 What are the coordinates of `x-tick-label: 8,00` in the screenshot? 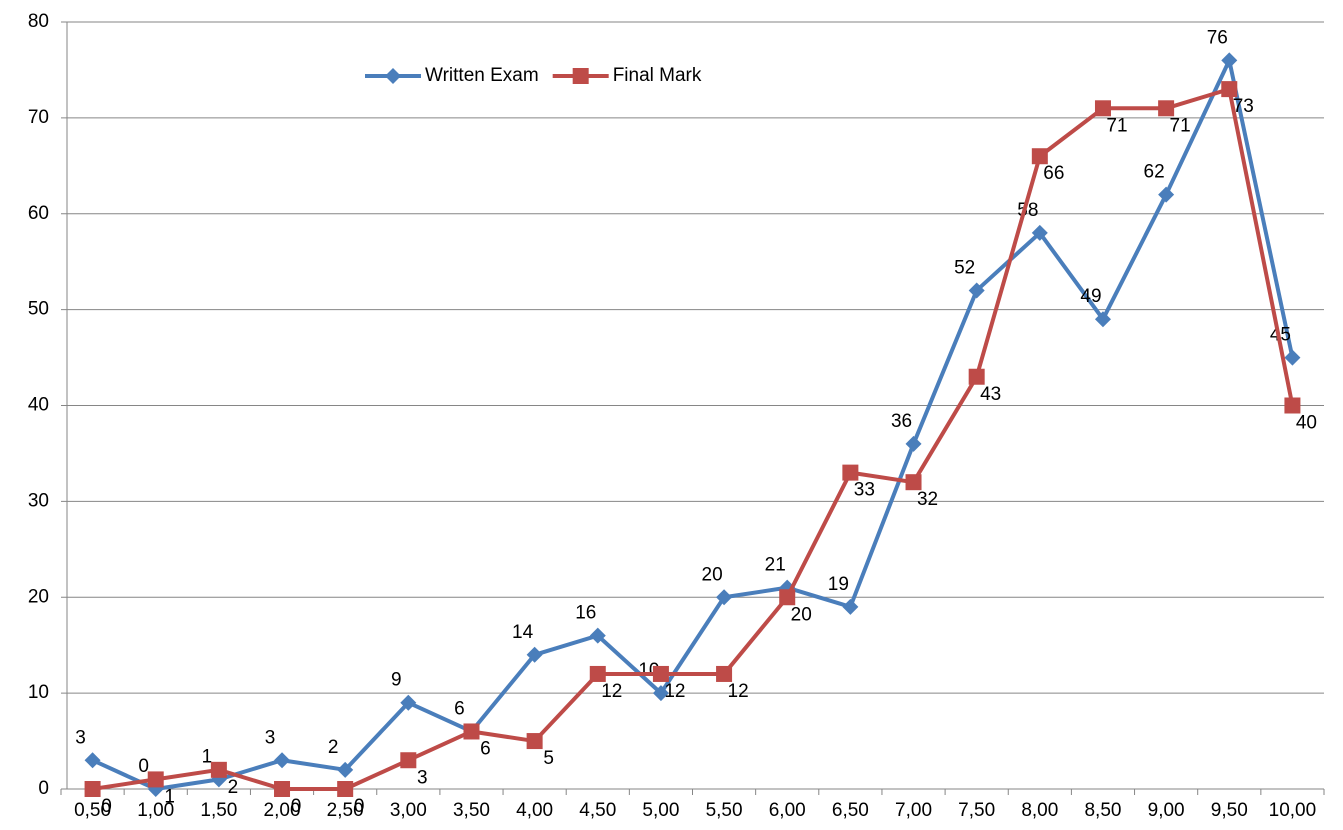 It's located at (1039, 810).